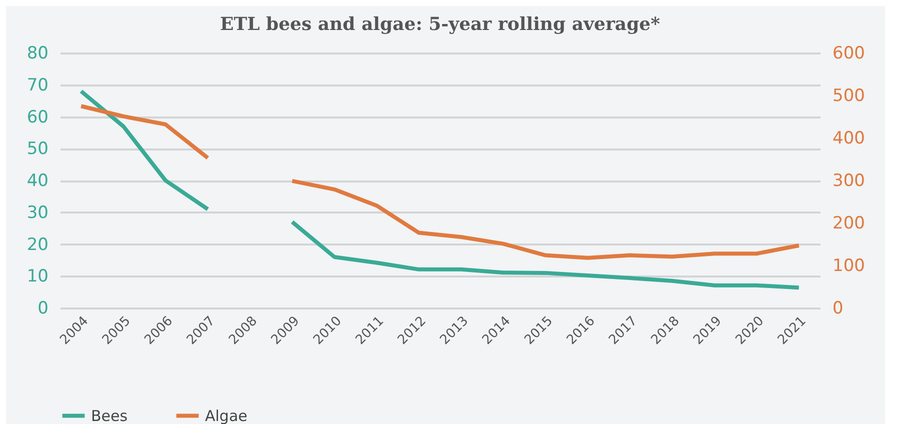 Image resolution: width=909 pixels, height=424 pixels. I want to click on y-tick-label: 40, so click(37, 181).